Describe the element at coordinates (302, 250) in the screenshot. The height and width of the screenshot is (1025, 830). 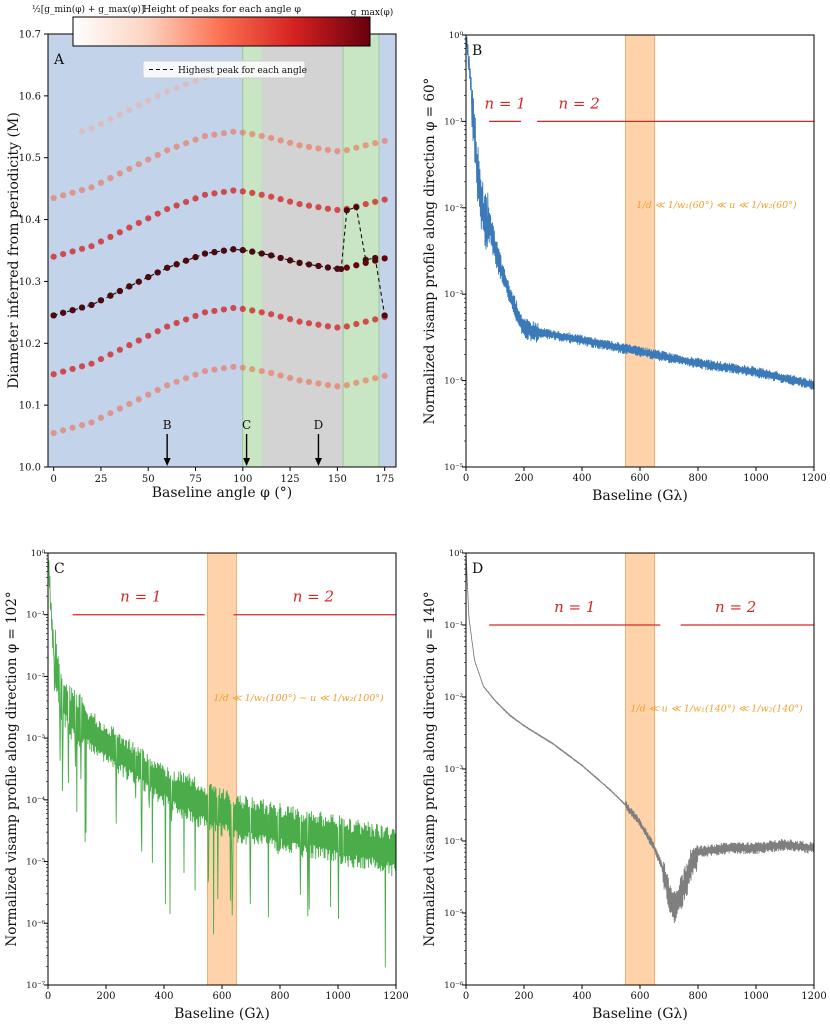
I see `background-region` at that location.